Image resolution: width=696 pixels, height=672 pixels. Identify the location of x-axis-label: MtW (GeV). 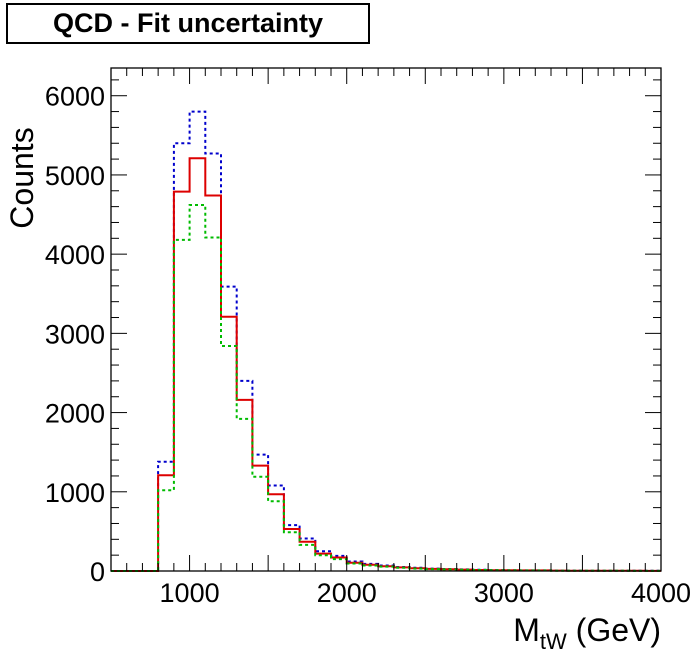
(587, 633).